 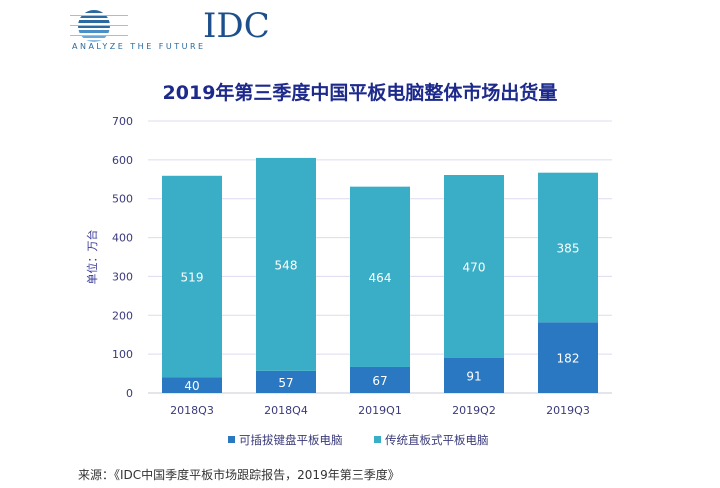 What do you see at coordinates (122, 160) in the screenshot?
I see `y-tick-label: 600` at bounding box center [122, 160].